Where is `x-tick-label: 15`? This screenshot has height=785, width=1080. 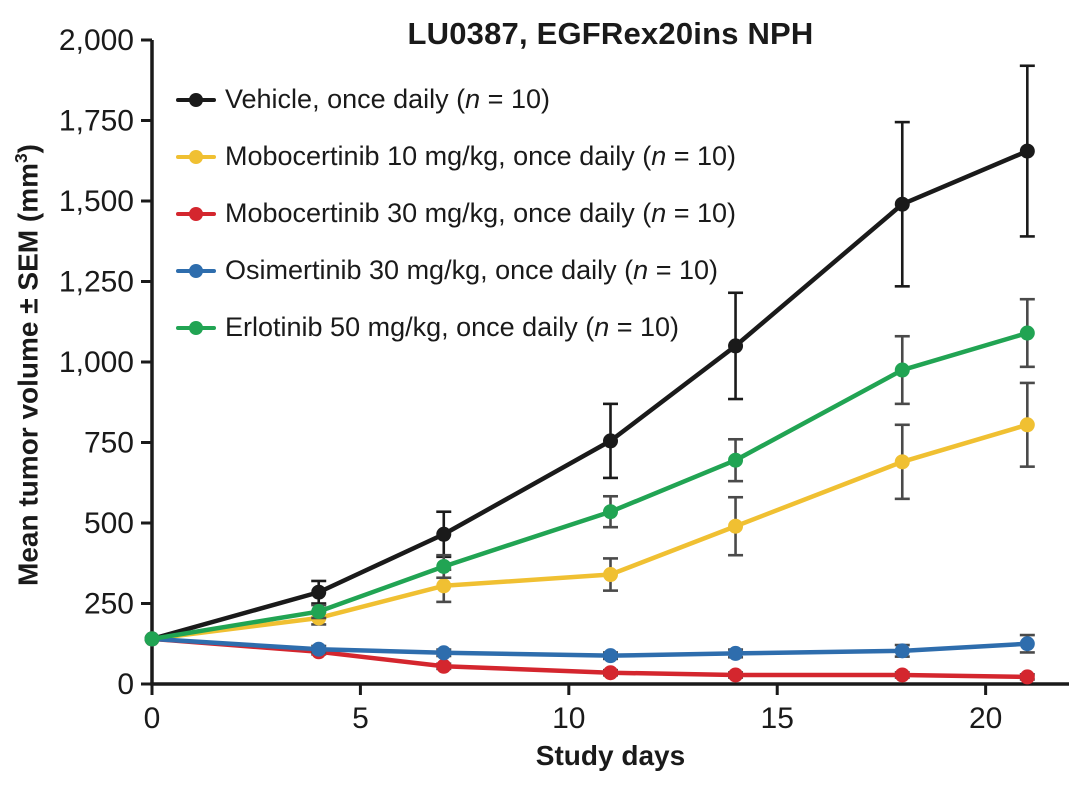
x-tick-label: 15 is located at coordinates (777, 718).